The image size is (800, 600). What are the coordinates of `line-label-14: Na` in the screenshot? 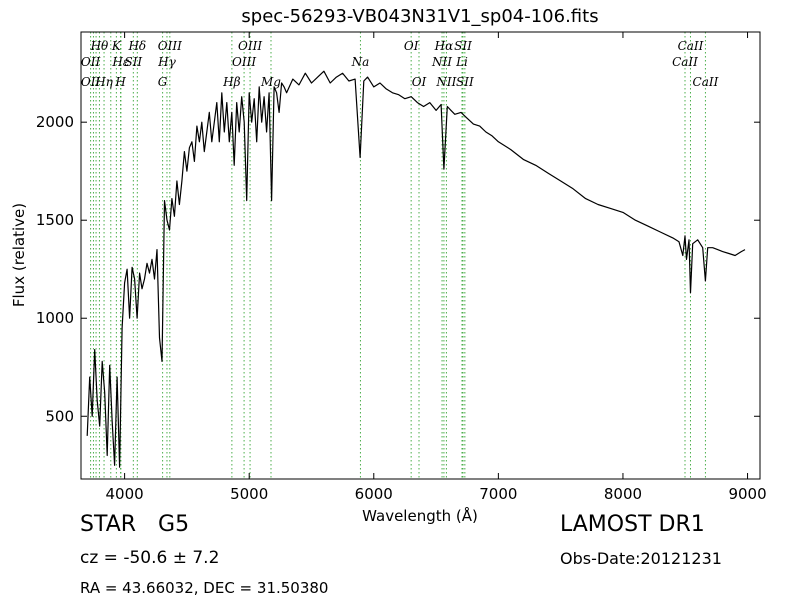 It's located at (360, 62).